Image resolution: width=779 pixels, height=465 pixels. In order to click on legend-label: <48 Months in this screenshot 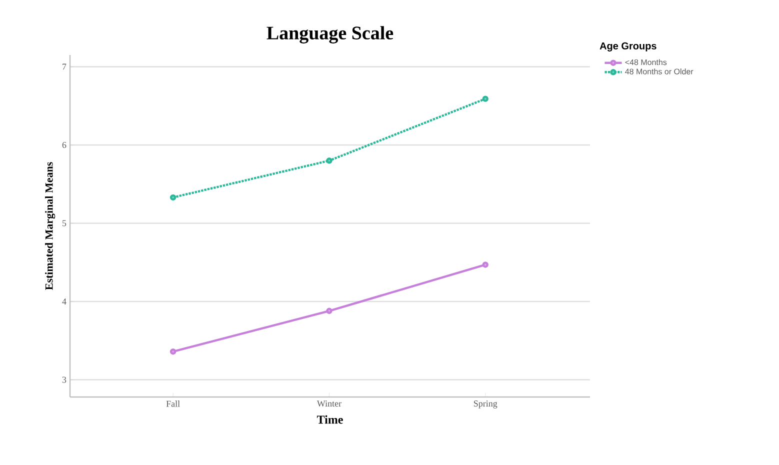, I will do `click(646, 62)`.